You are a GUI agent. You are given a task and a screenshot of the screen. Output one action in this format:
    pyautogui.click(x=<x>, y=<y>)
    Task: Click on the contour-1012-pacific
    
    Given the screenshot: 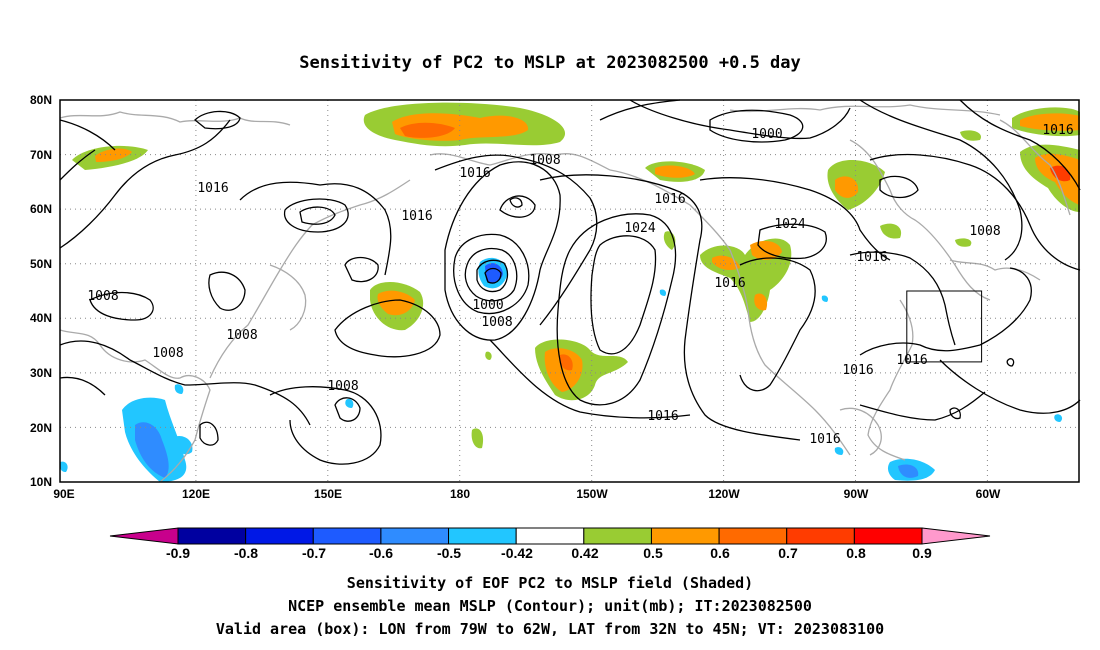 What is the action you would take?
    pyautogui.click(x=387, y=328)
    